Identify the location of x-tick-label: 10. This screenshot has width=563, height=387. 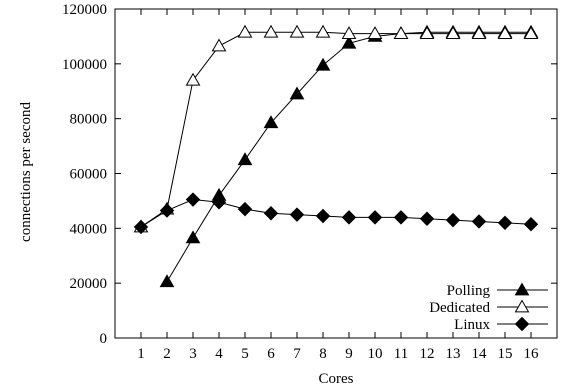
(375, 354).